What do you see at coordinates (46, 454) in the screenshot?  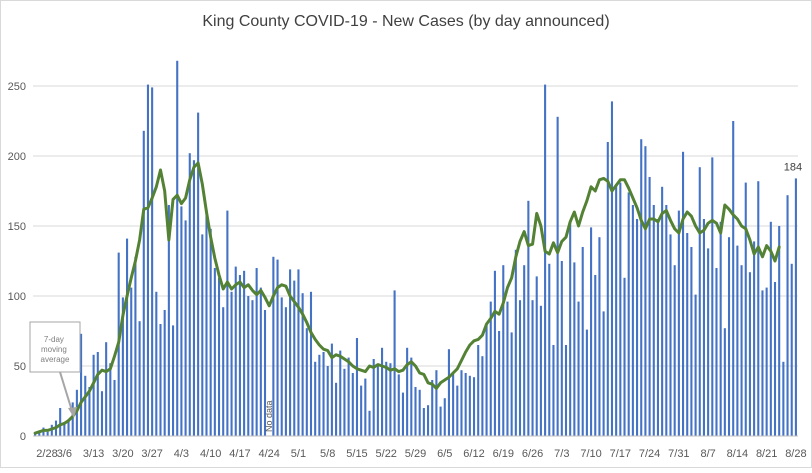 I see `x-tick-label: 2/28` at bounding box center [46, 454].